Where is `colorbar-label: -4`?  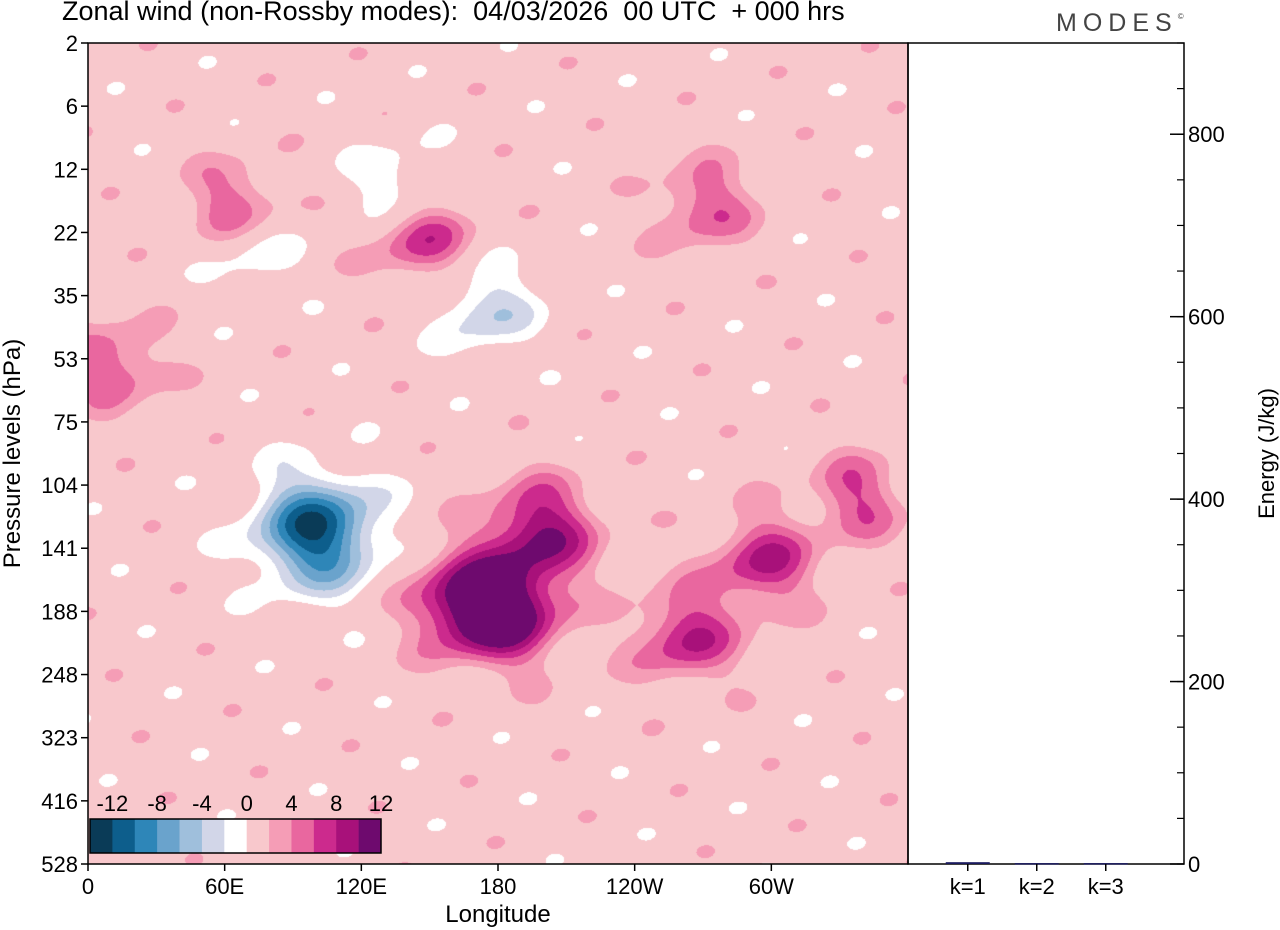
colorbar-label: -4 is located at coordinates (202, 803).